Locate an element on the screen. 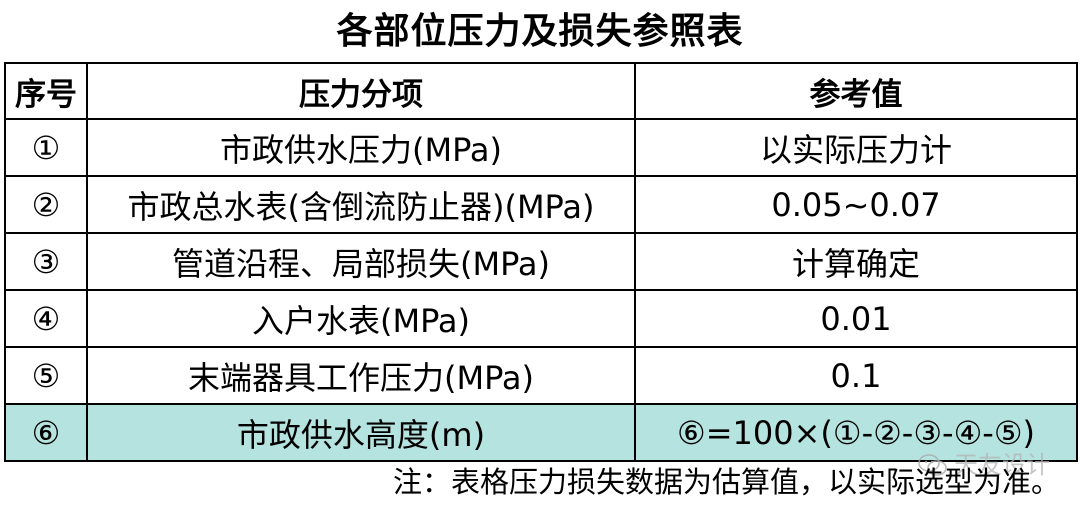  table-row: ③ 管道沿程、局部损失(MPa) 计算确定 is located at coordinates (541, 261).